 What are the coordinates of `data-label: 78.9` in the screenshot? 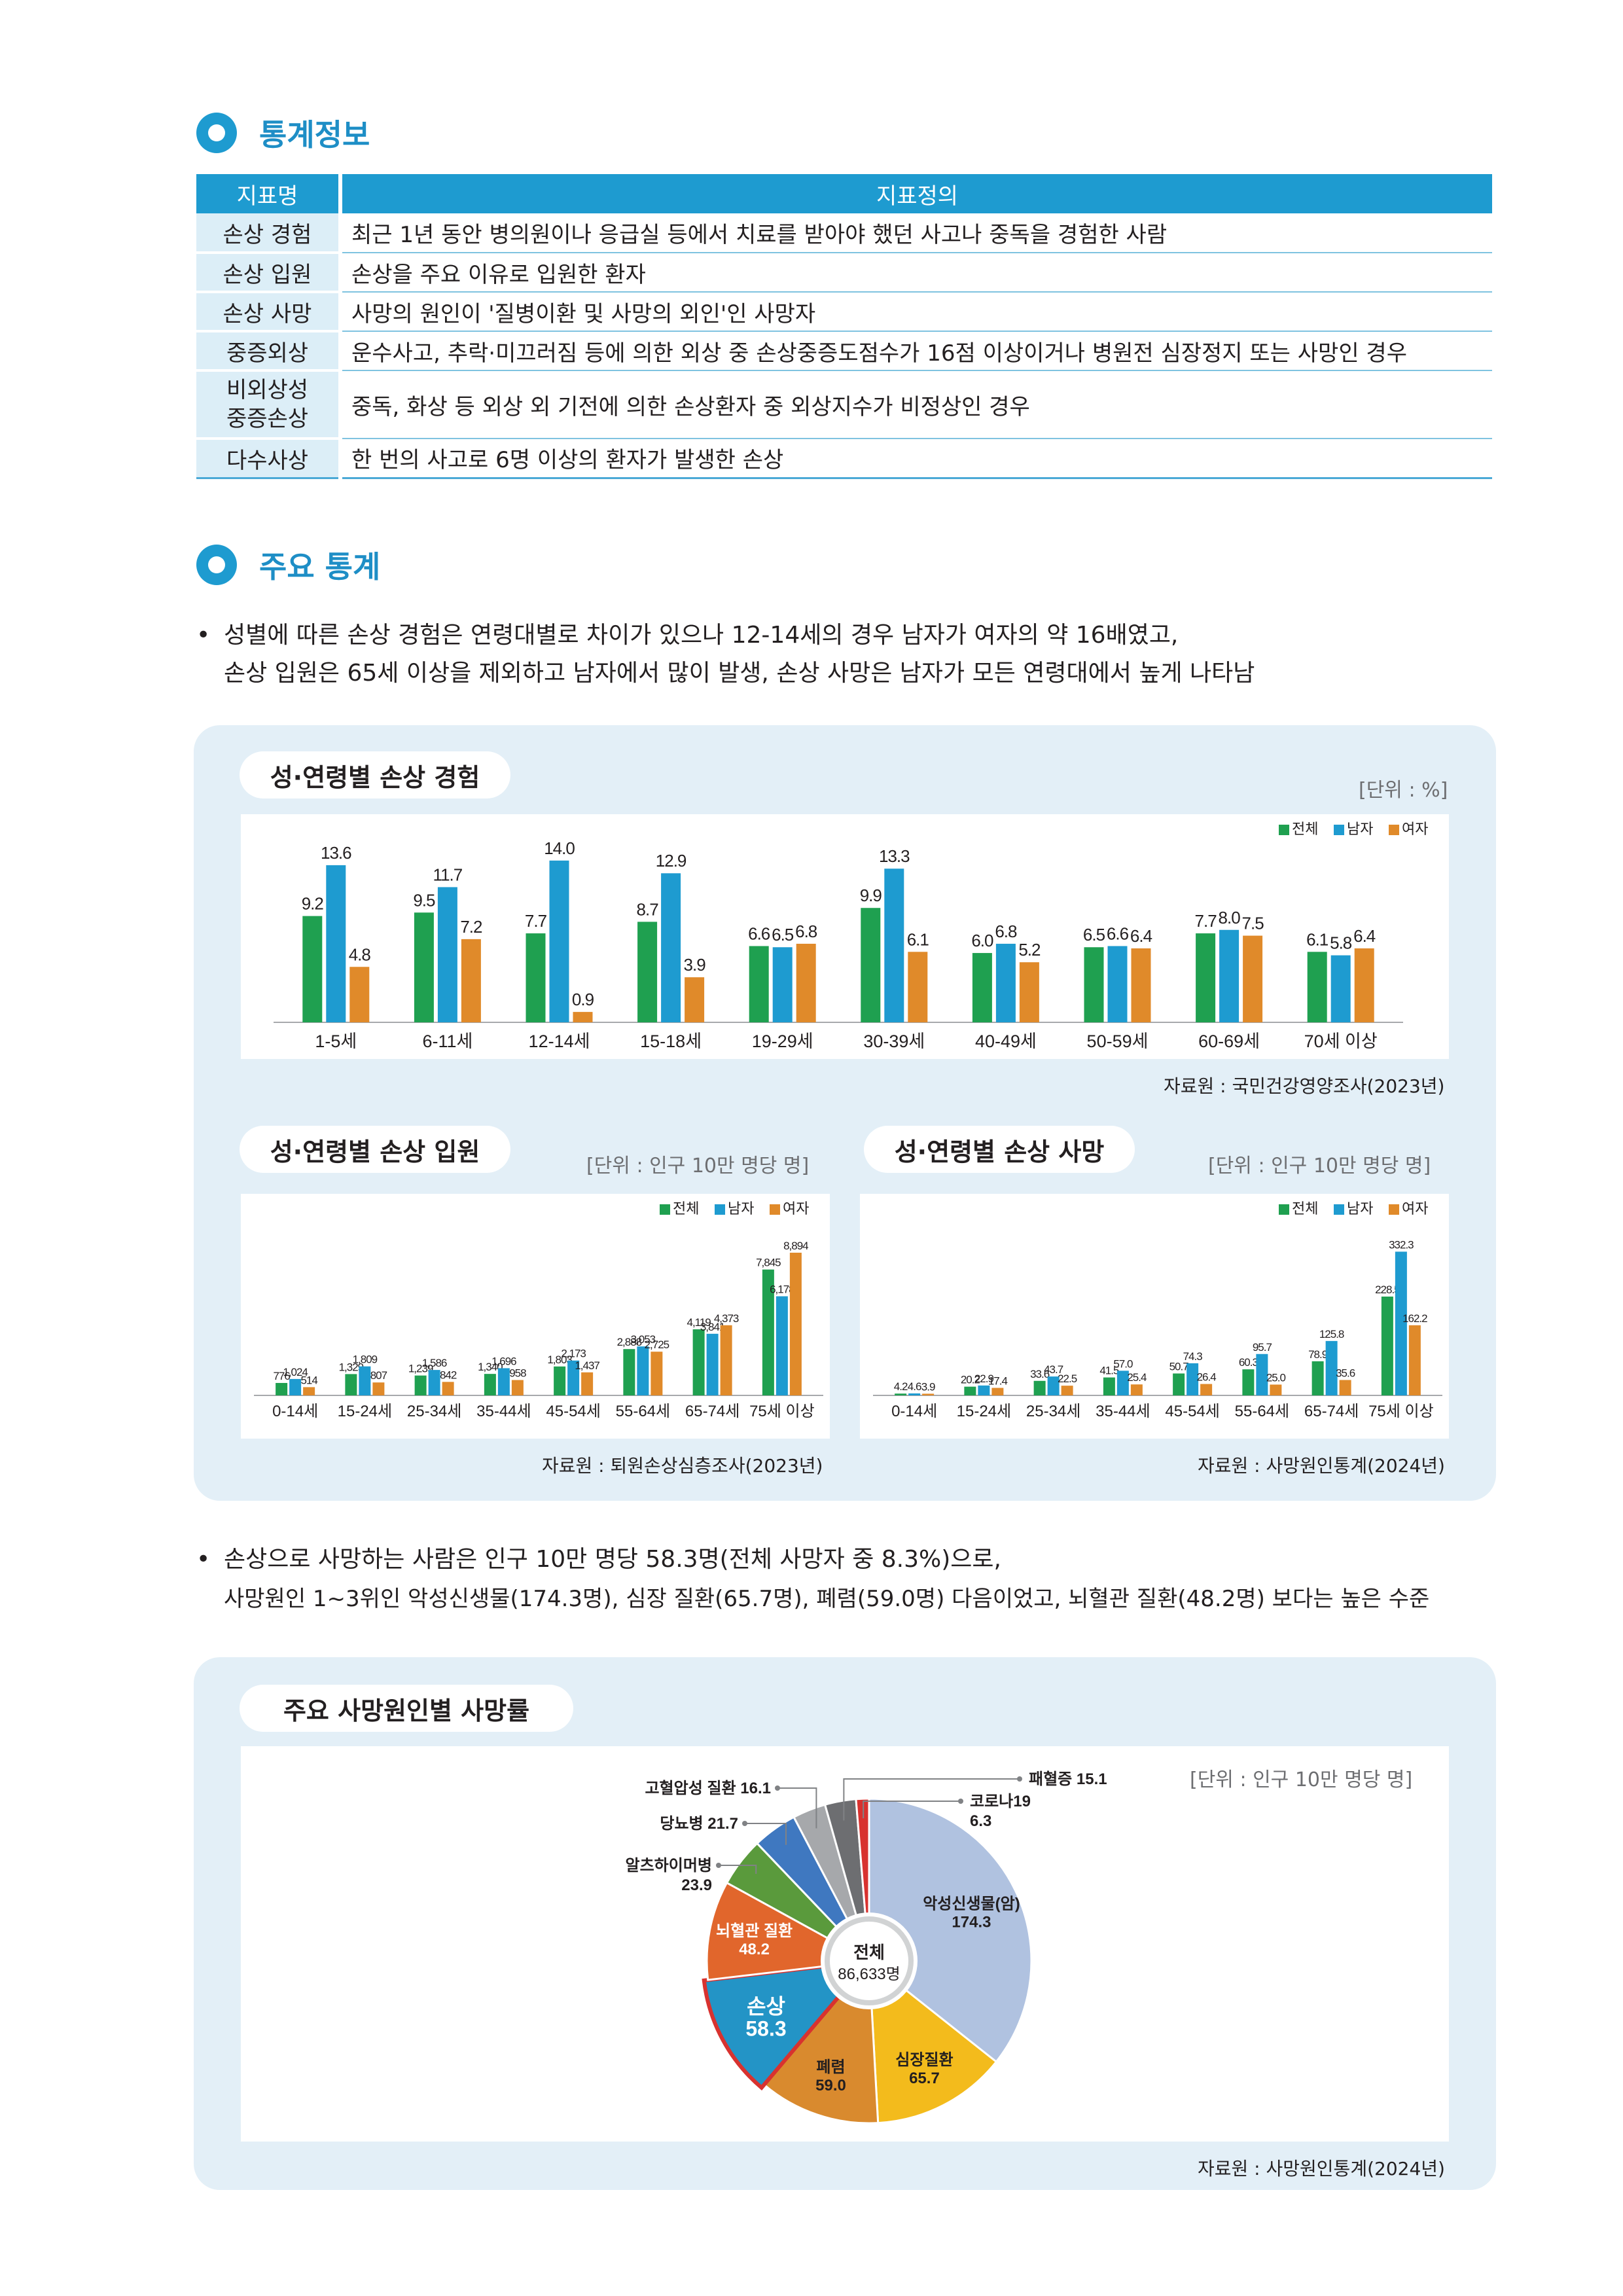 It's located at (1318, 1354).